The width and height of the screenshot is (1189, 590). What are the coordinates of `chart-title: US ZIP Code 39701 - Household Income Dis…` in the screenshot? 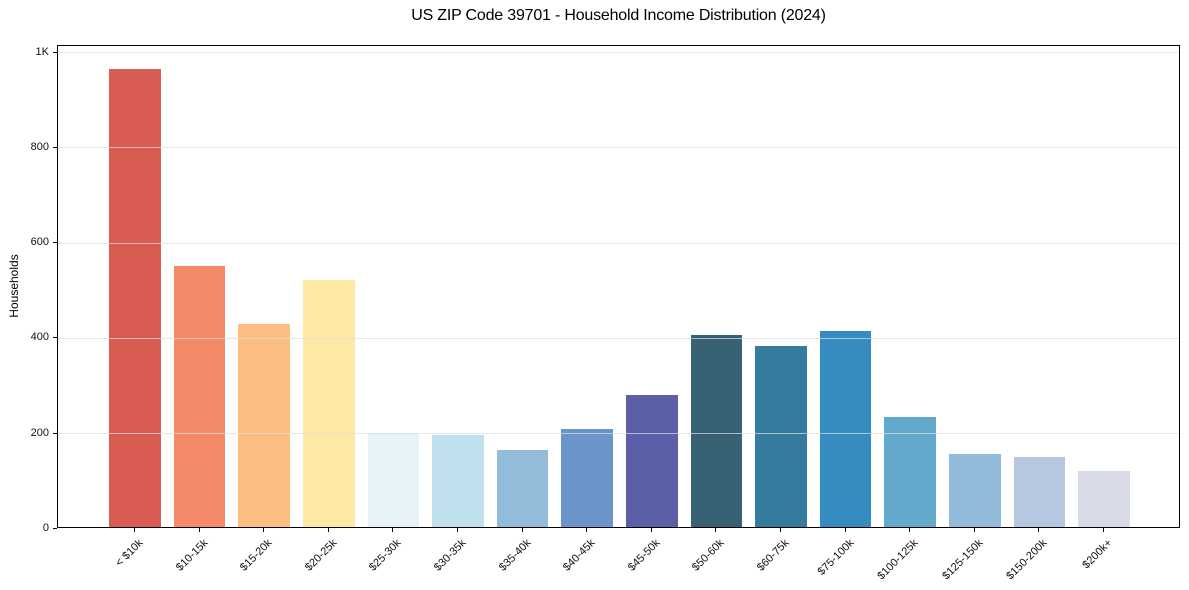 It's located at (618, 15).